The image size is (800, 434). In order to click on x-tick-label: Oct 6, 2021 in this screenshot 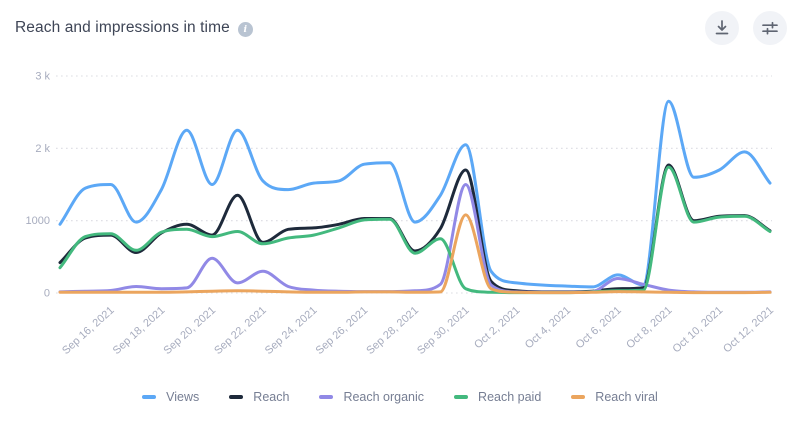, I will do `click(599, 327)`.